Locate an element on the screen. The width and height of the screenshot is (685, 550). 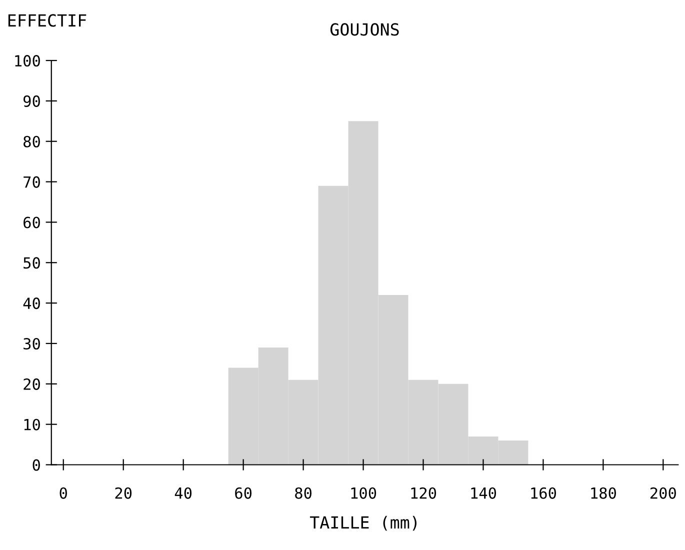
x-tick-label: 160 is located at coordinates (543, 493).